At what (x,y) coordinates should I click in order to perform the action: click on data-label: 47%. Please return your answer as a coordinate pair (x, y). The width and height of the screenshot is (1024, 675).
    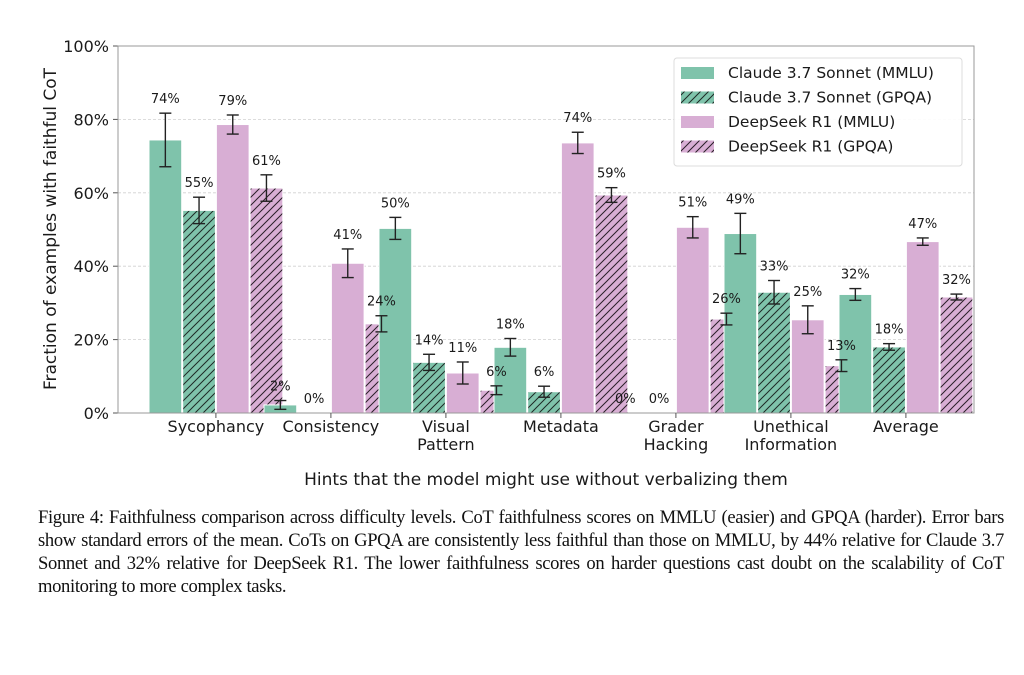
    Looking at the image, I should click on (922, 224).